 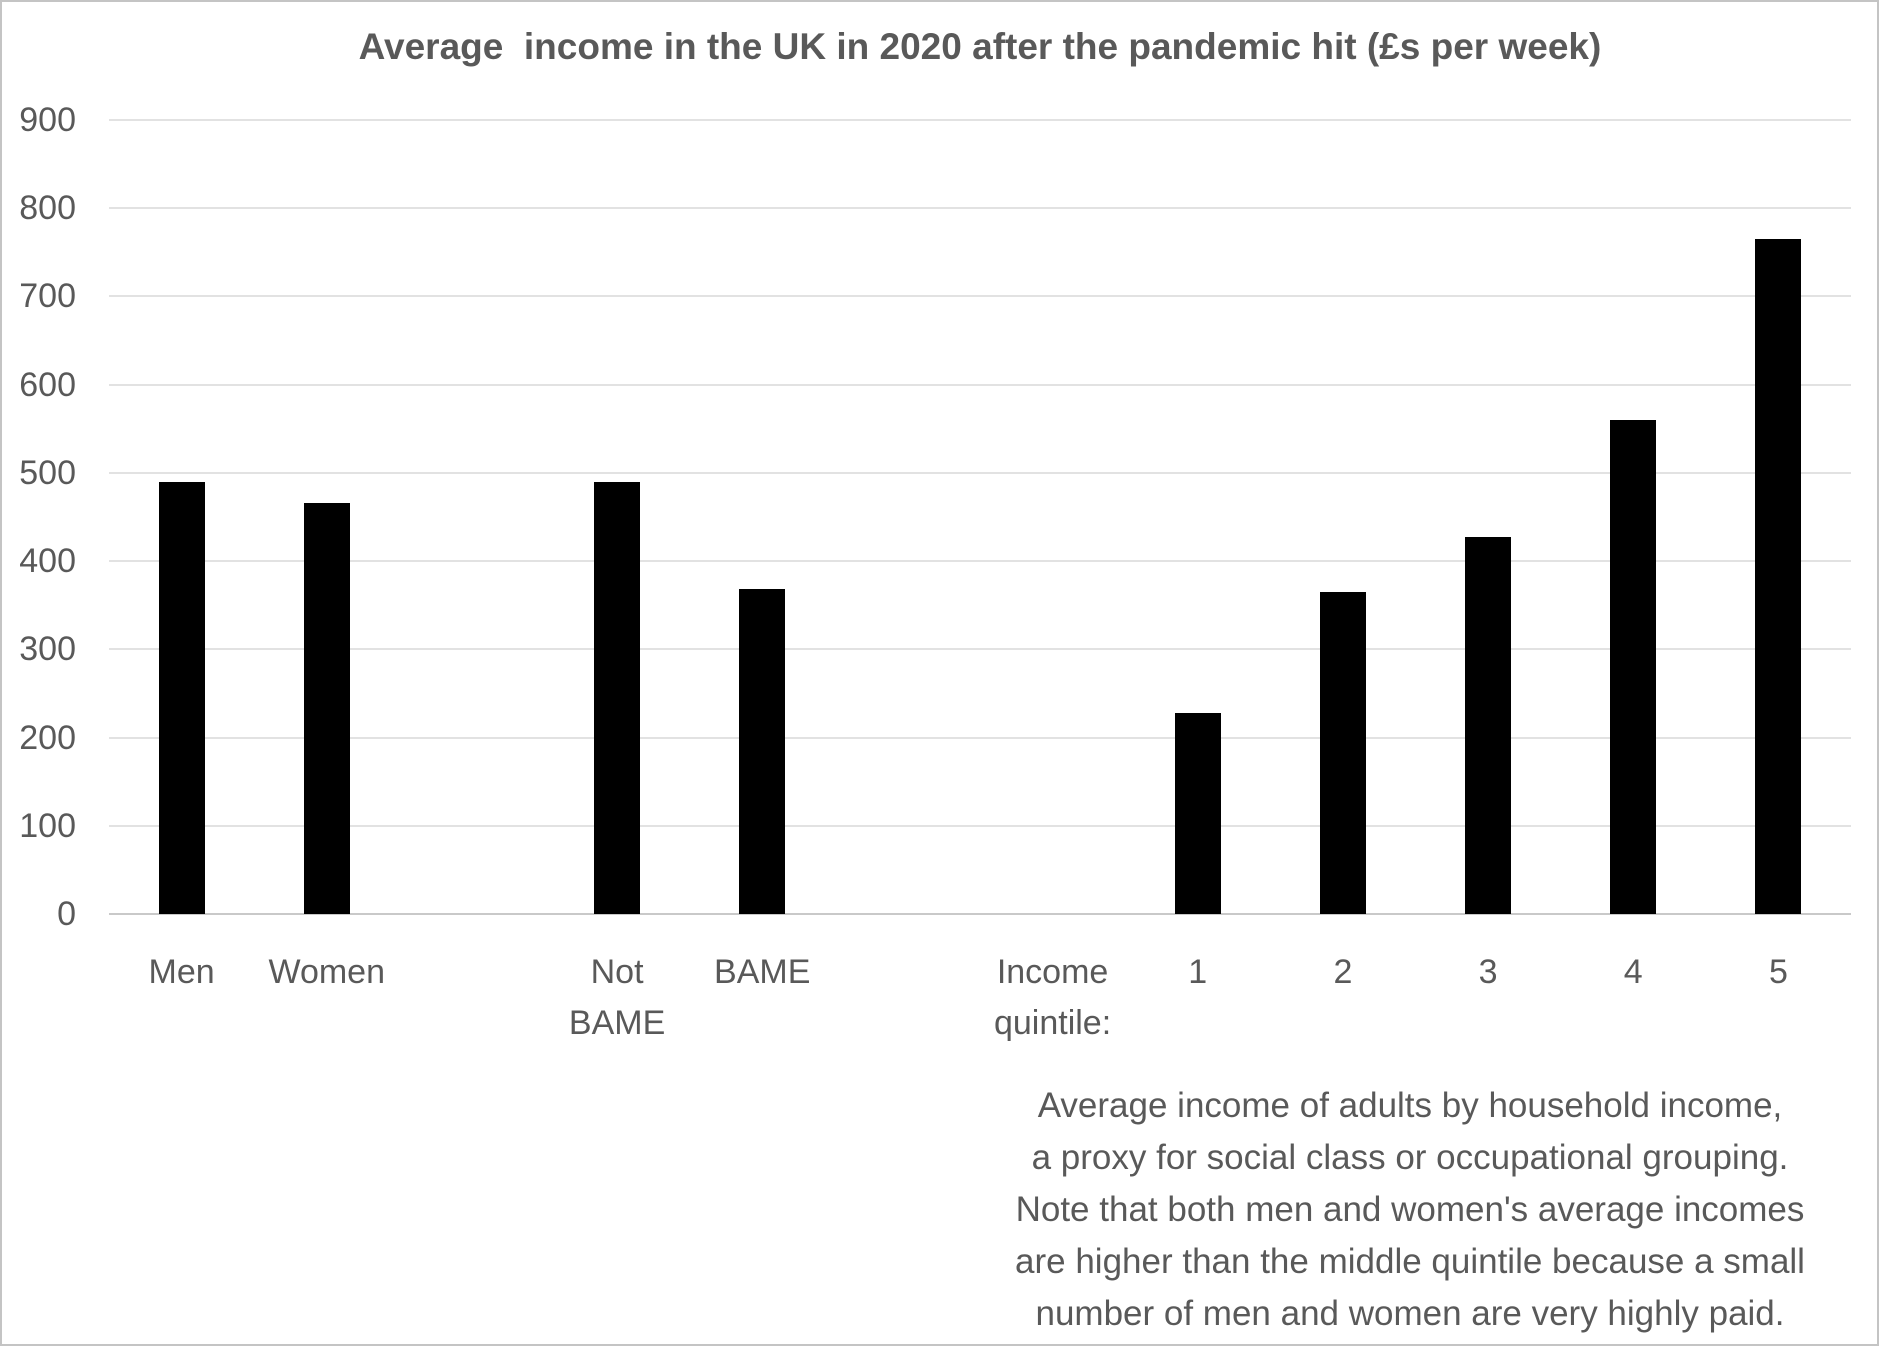 I want to click on x-axis-label-3: 3, so click(x=1488, y=972).